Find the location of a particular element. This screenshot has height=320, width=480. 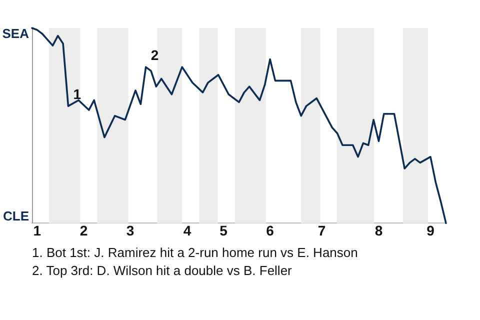

x-tick-label: 6 is located at coordinates (270, 230).